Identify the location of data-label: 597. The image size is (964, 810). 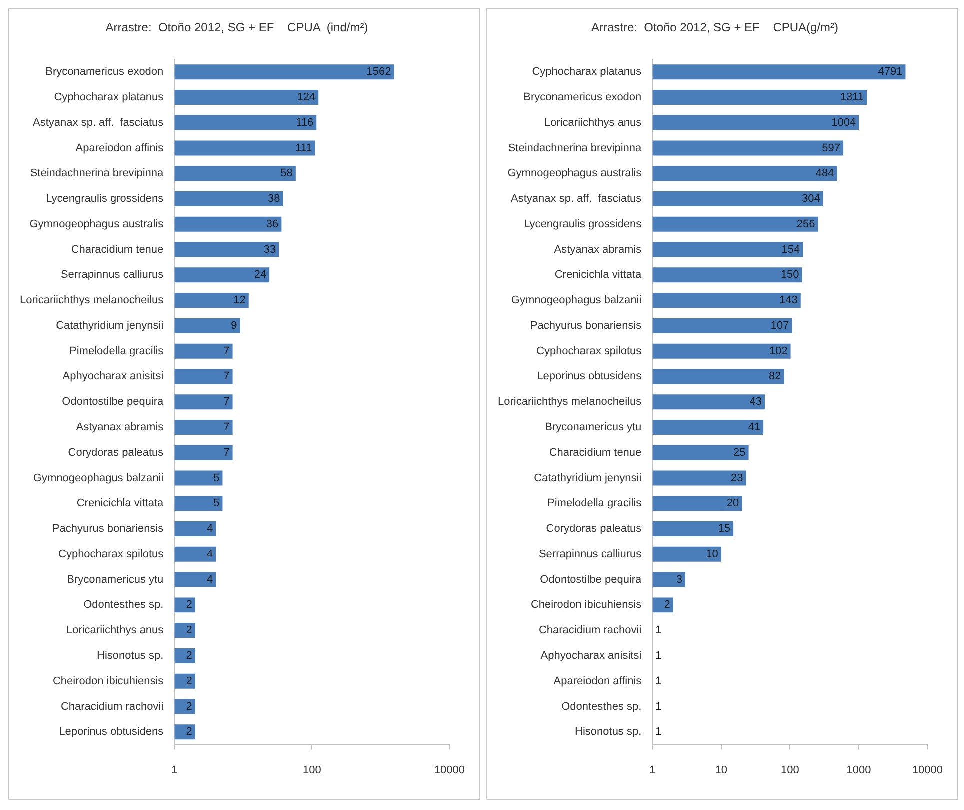
(831, 148).